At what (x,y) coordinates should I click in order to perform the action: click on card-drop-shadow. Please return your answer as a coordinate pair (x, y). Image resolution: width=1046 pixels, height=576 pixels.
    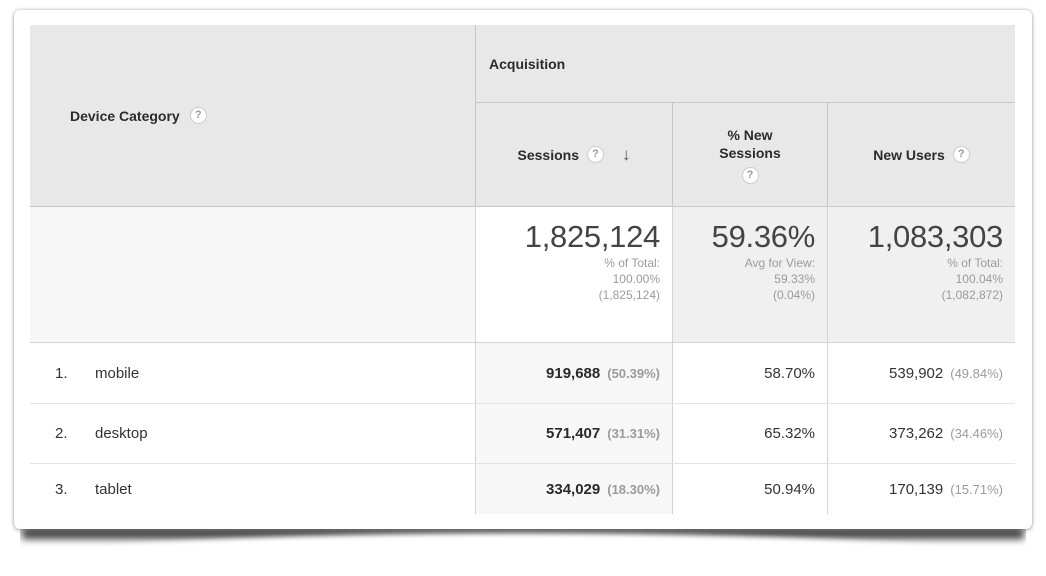
    Looking at the image, I should click on (523, 539).